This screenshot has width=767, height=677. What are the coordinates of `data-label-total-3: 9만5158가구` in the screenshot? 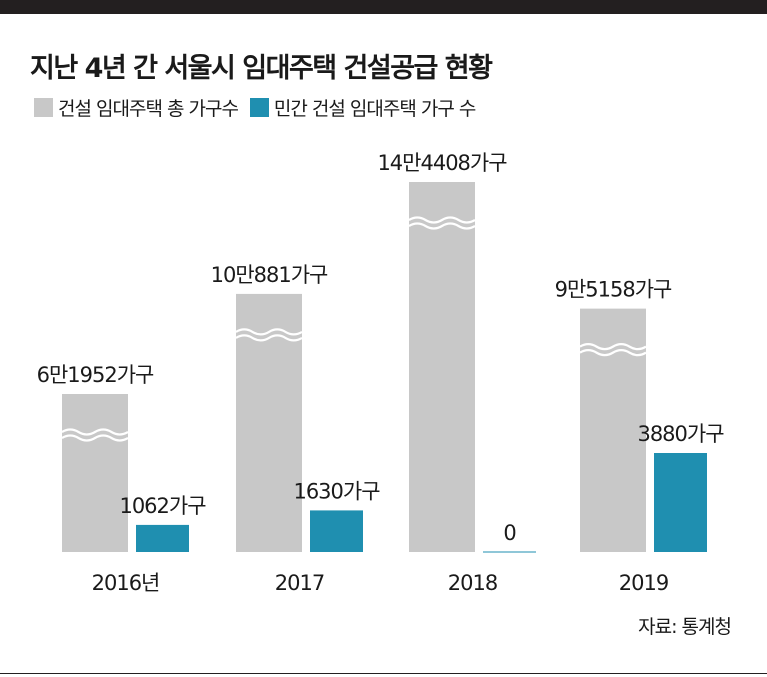 It's located at (613, 290).